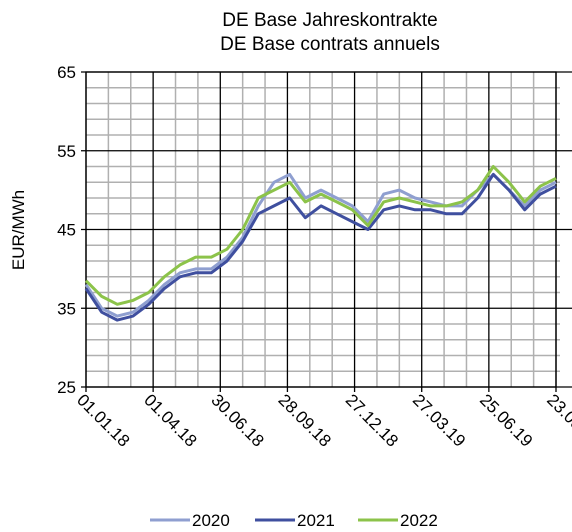 This screenshot has width=572, height=532. I want to click on y-tick-label: 45, so click(66, 230).